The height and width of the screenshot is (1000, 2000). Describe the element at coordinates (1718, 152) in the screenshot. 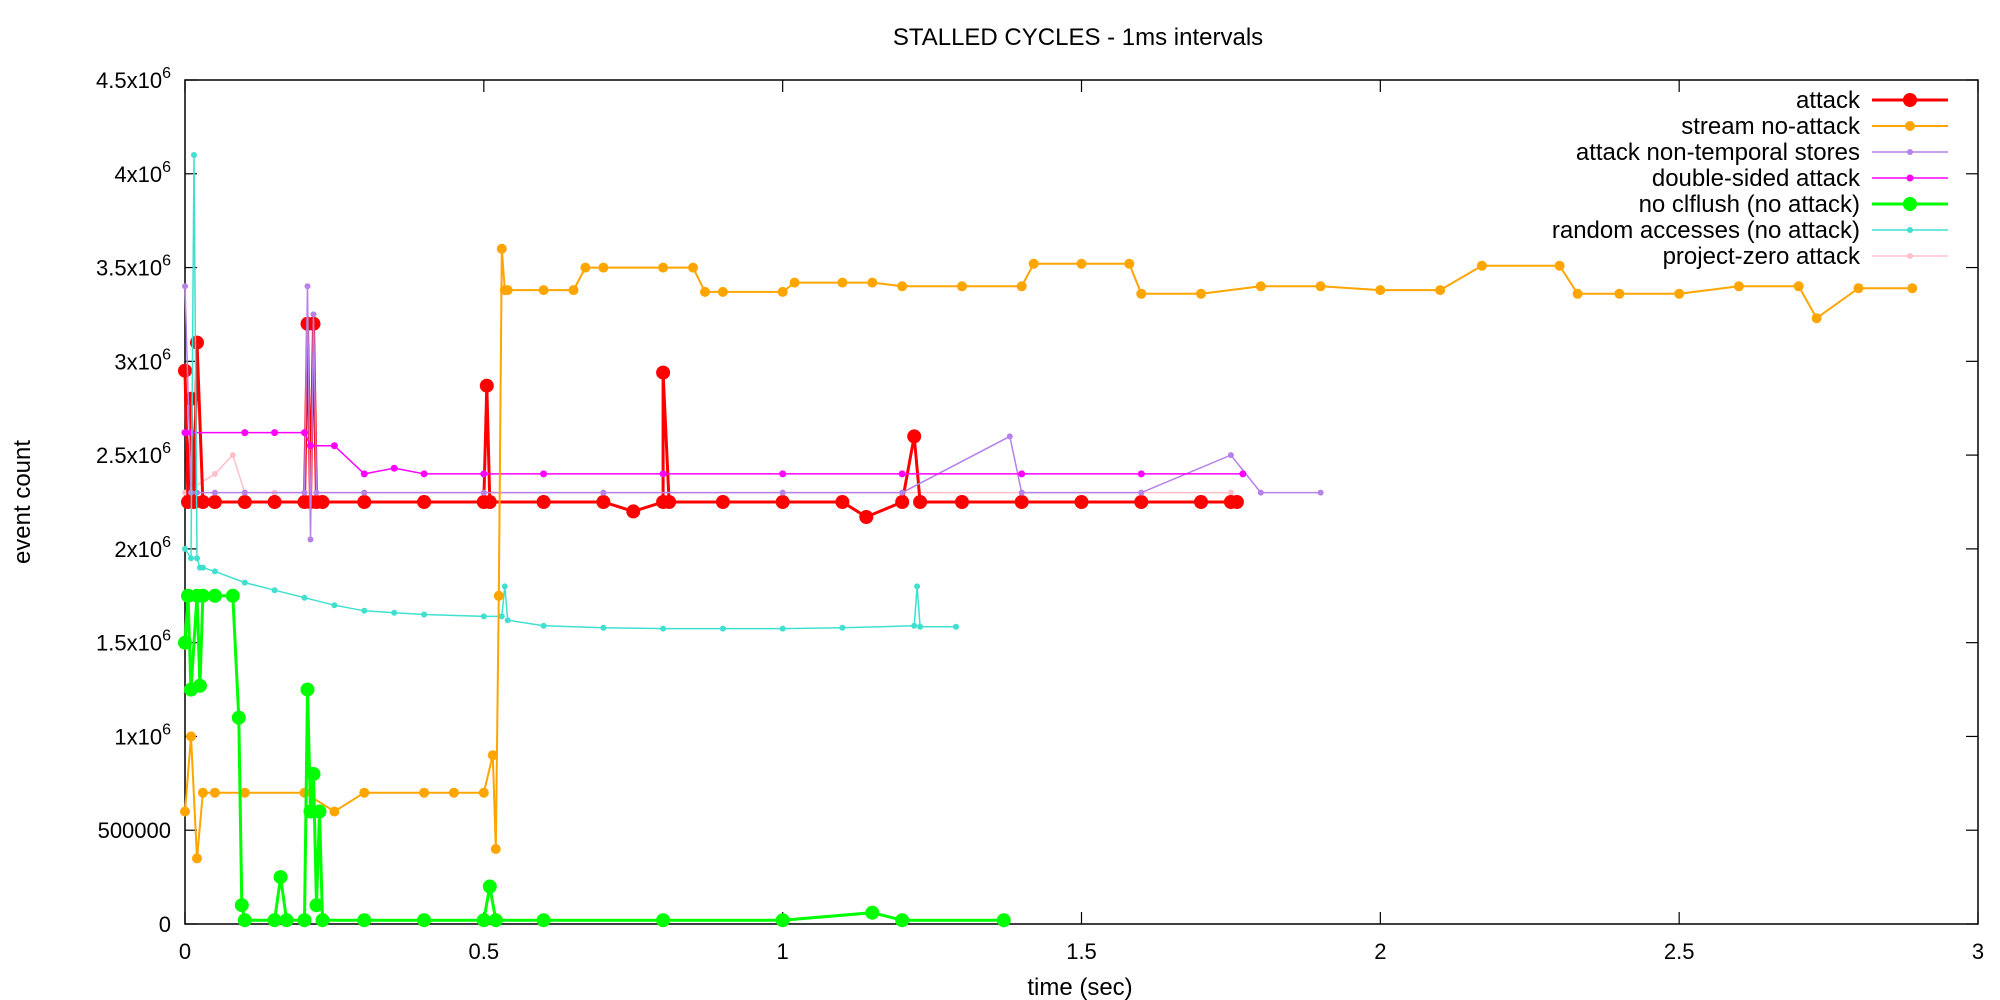

I see `legend-label: attack non-temporal stores` at that location.